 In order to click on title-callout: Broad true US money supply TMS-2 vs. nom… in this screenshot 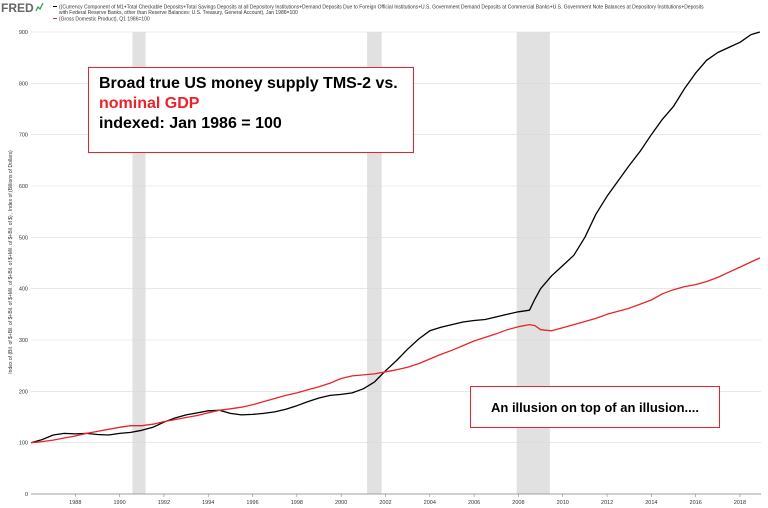, I will do `click(251, 110)`.